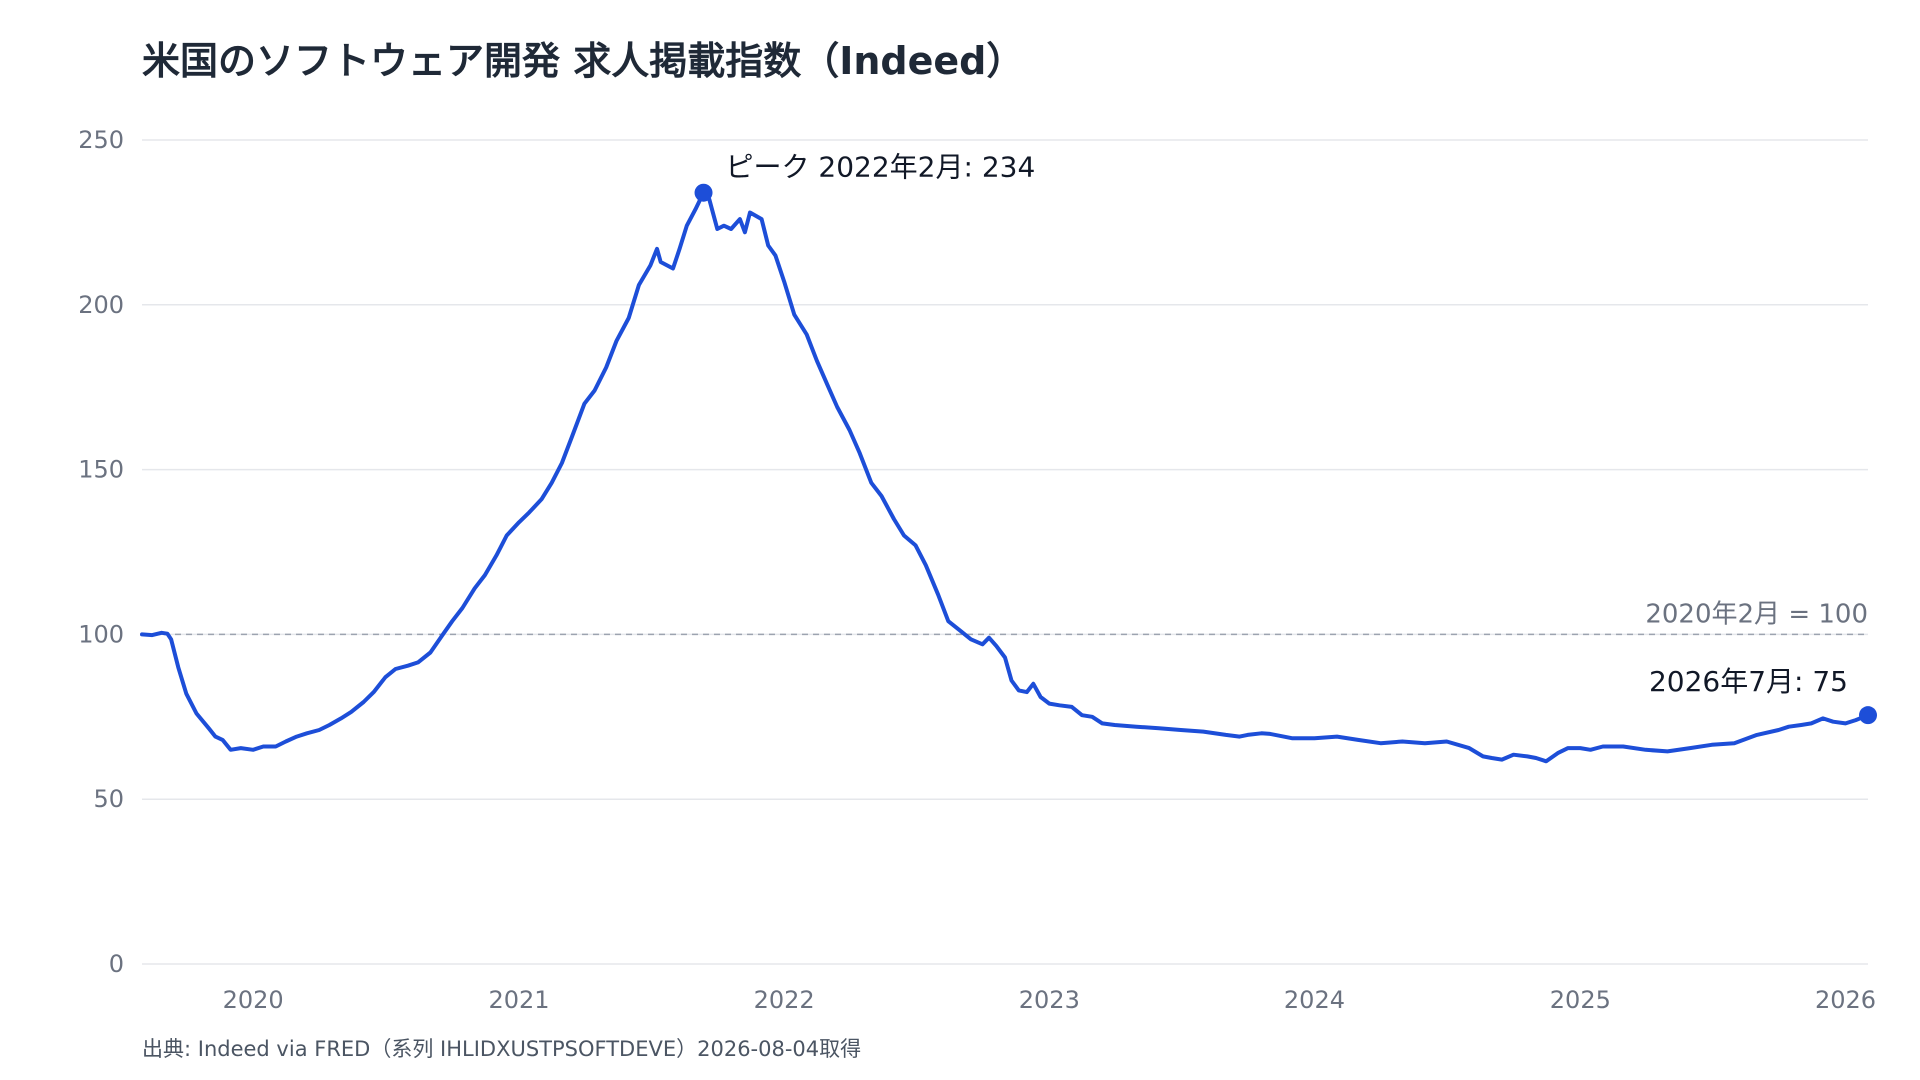  I want to click on peak-label: ピーク 2022年2月: 234, so click(881, 167).